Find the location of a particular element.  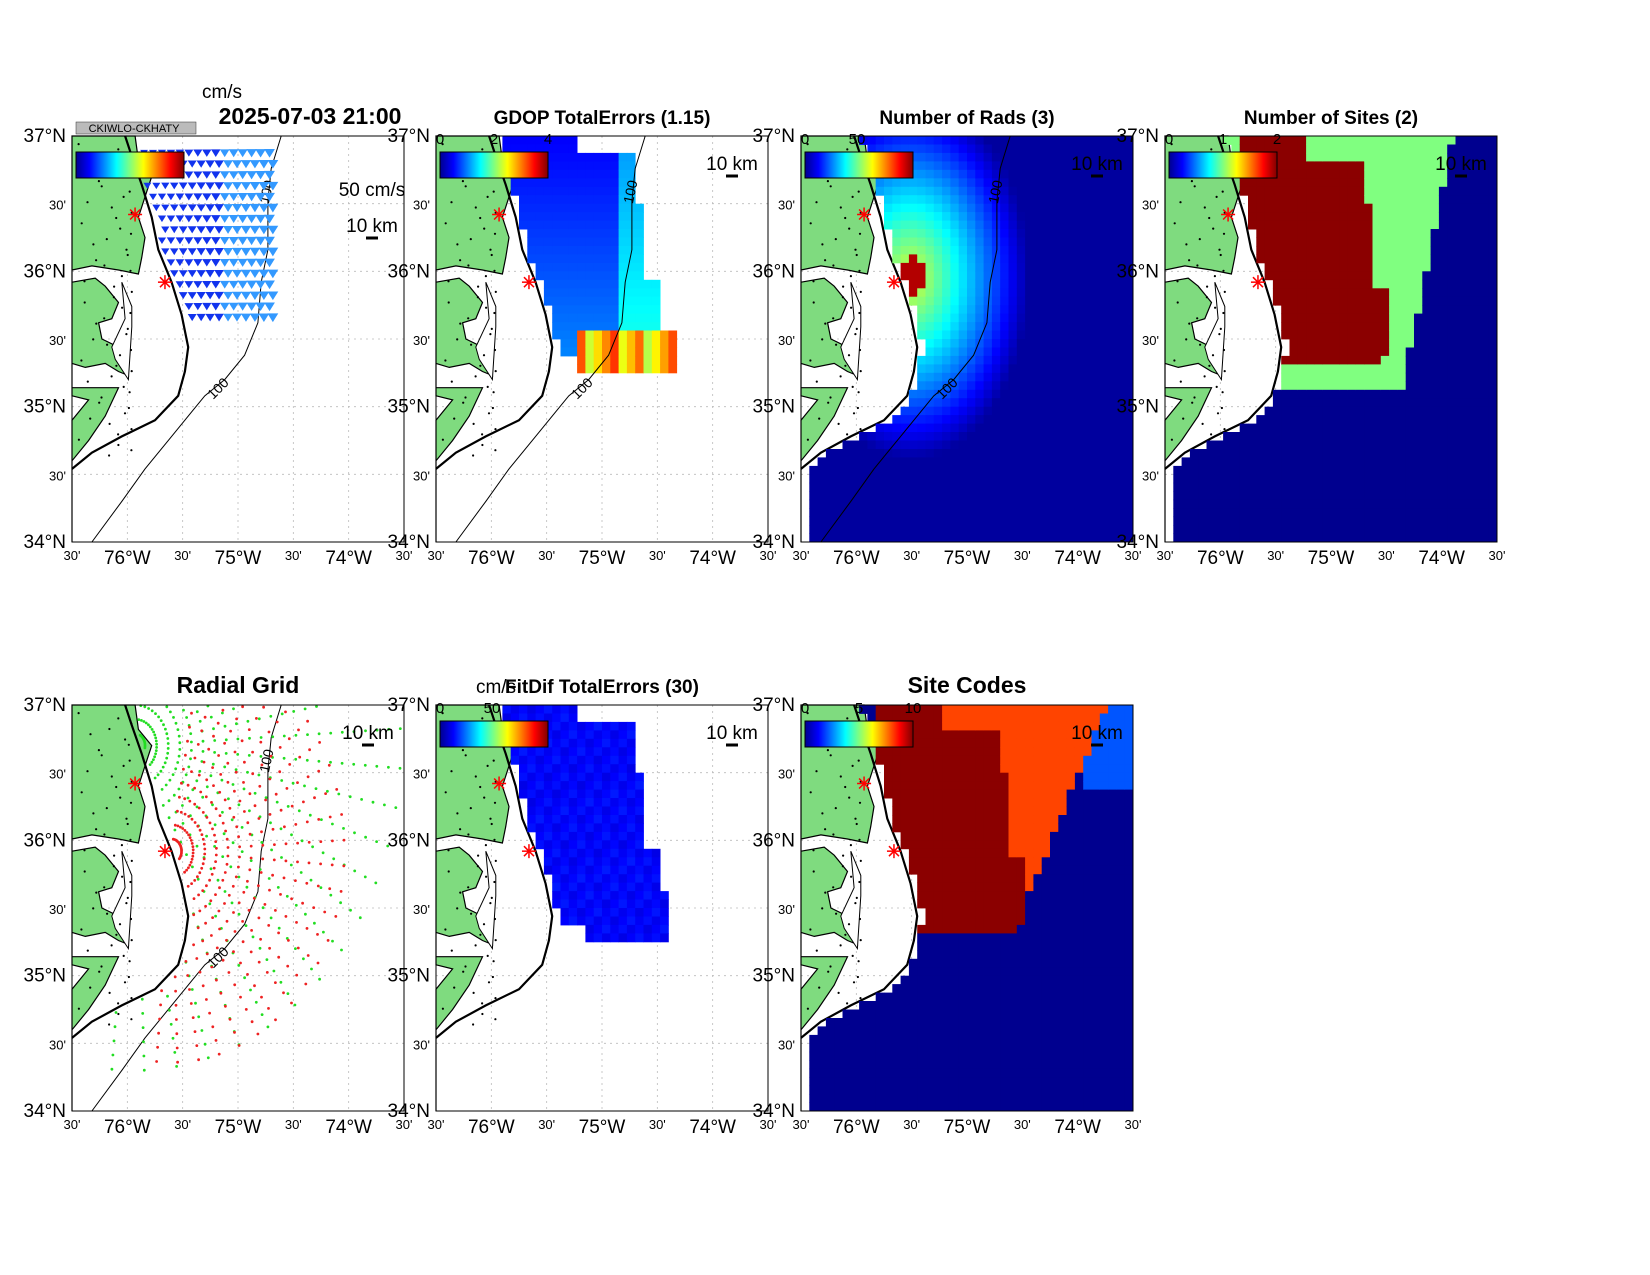

lon-tick-label: 30' is located at coordinates (72, 1124).